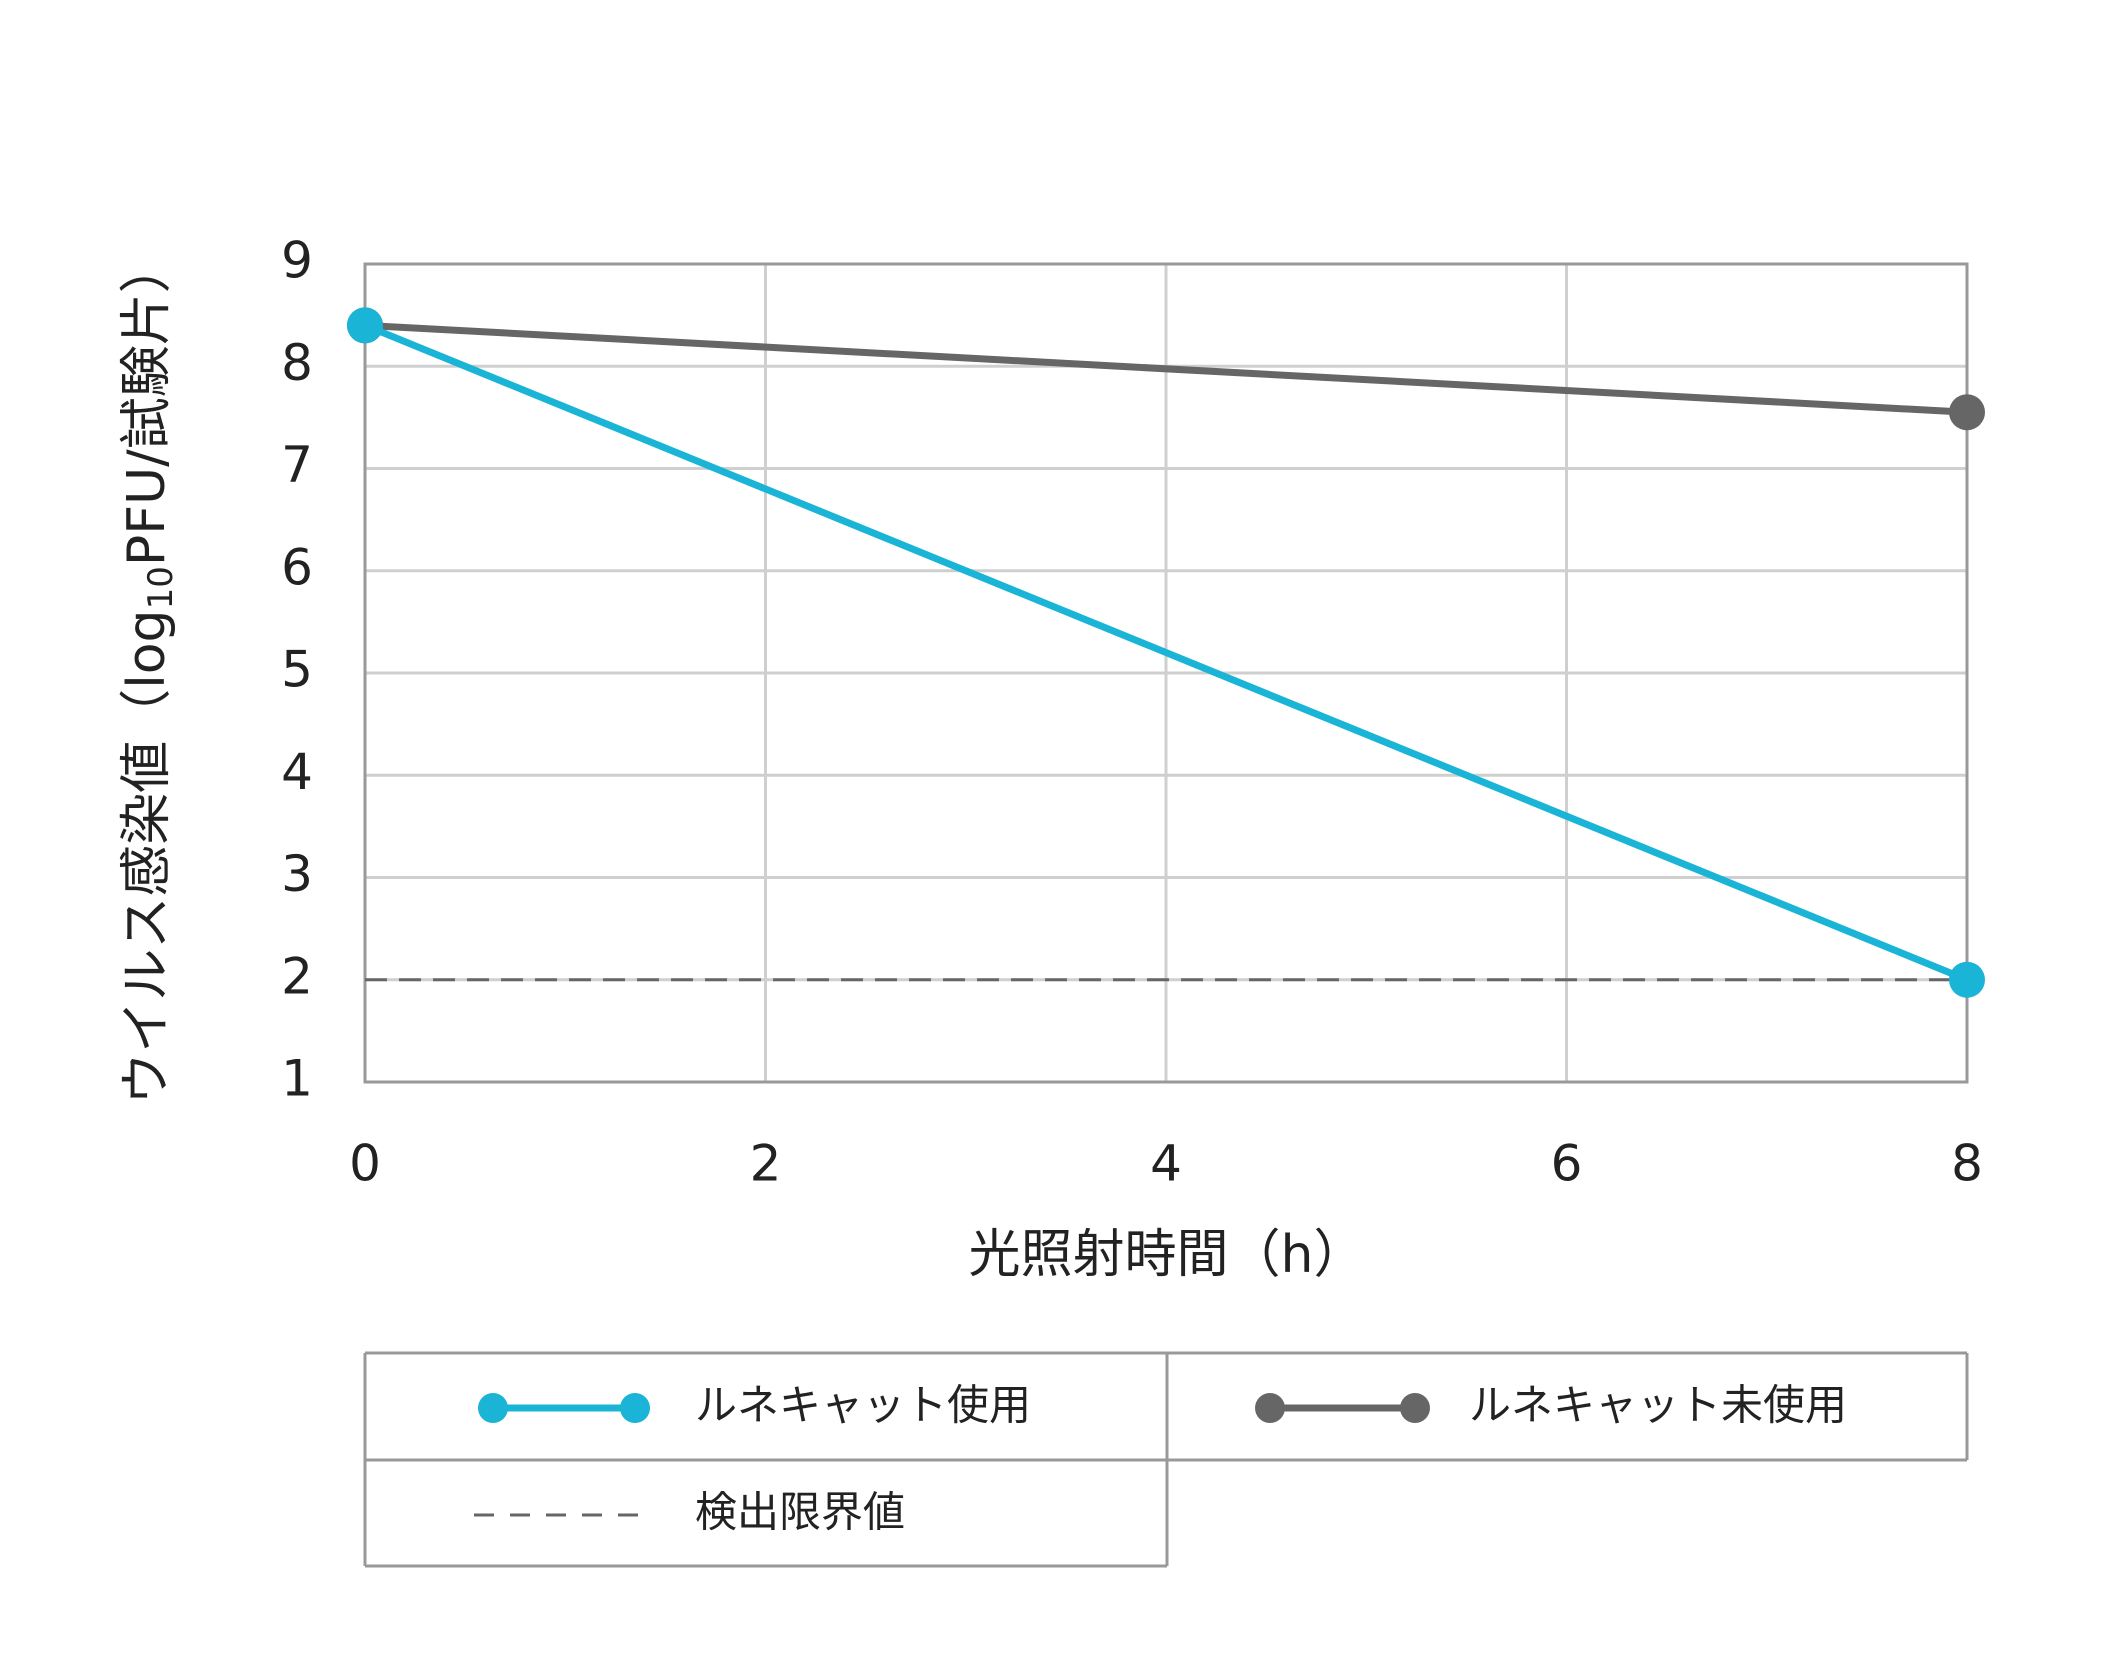 The height and width of the screenshot is (1655, 2126). What do you see at coordinates (1167, 1255) in the screenshot?
I see `x-axis-label: 光照射時間（h）` at bounding box center [1167, 1255].